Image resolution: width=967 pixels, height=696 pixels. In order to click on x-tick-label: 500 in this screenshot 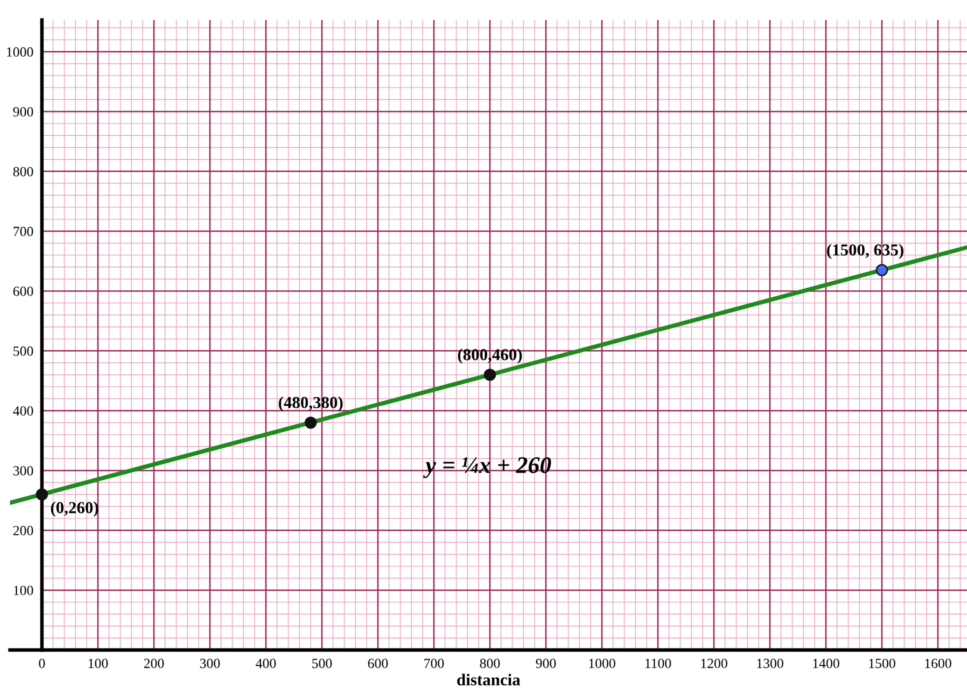, I will do `click(322, 663)`.